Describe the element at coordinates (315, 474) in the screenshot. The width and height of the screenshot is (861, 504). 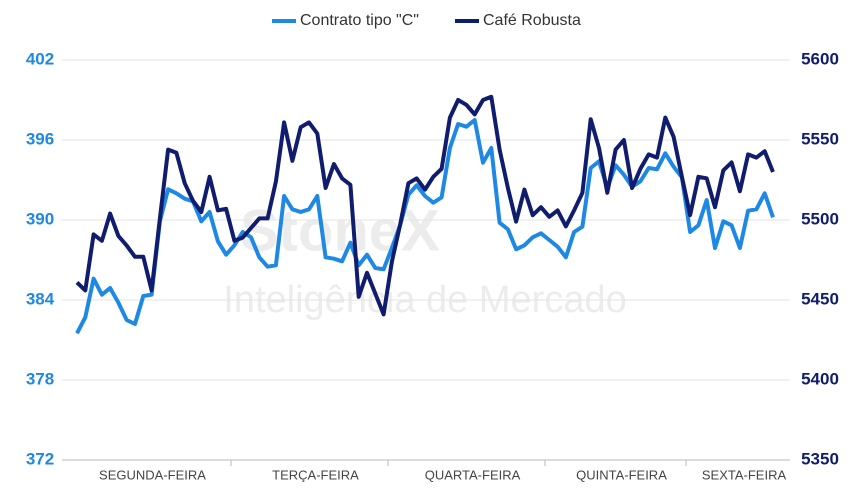
I see `x-tick-label: TERÇA-FEIRA` at that location.